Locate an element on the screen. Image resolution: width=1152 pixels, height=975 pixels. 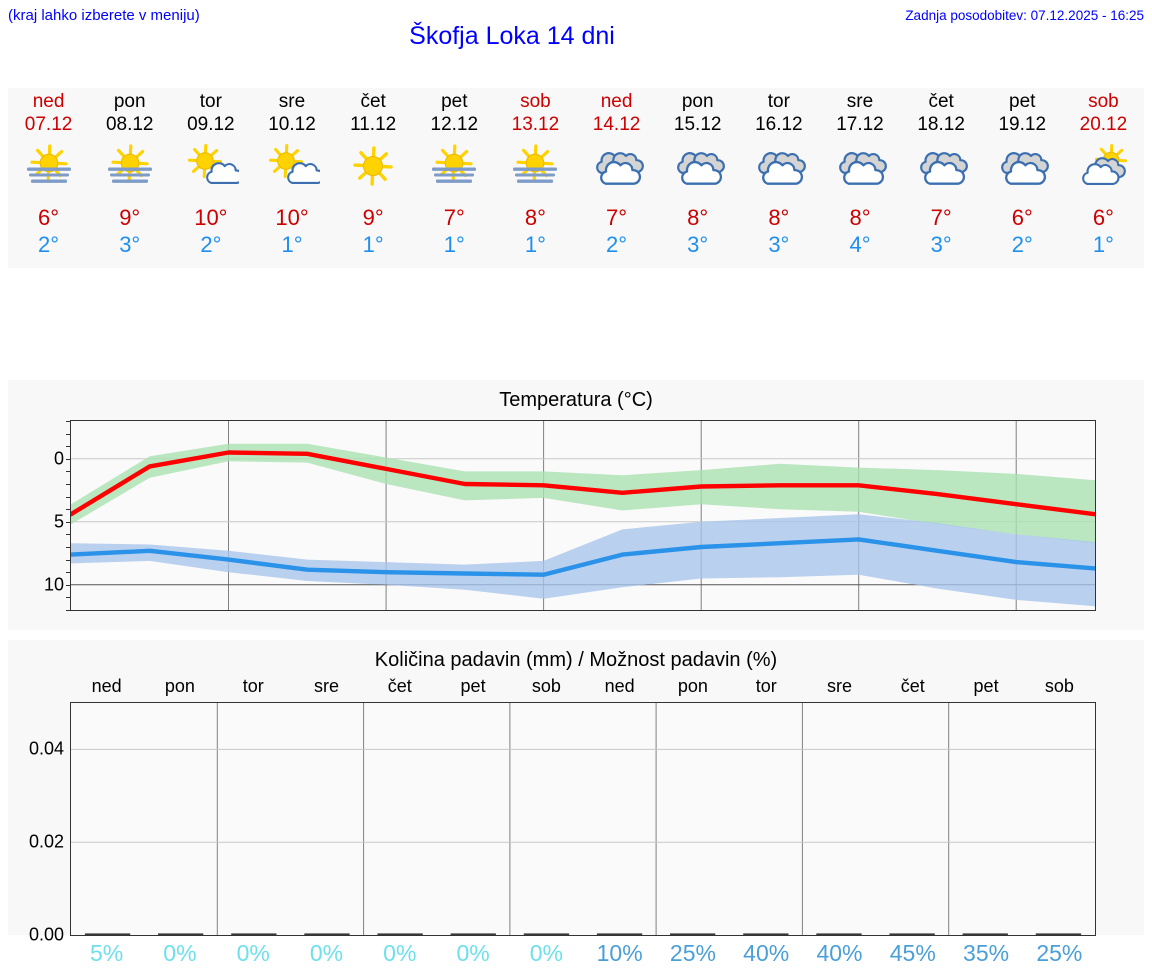
forecast-day-column: čet 18.12 7° 3° is located at coordinates (941, 178).